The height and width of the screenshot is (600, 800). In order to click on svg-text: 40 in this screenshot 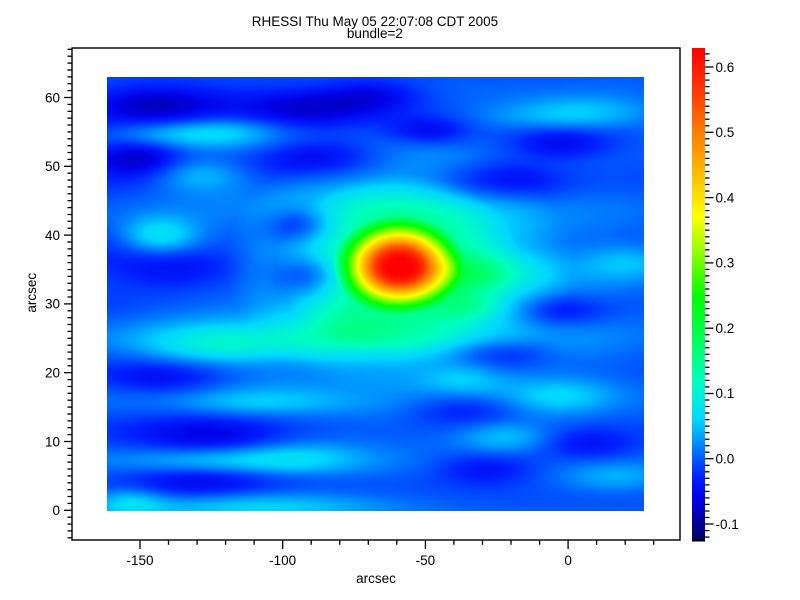, I will do `click(52, 235)`.